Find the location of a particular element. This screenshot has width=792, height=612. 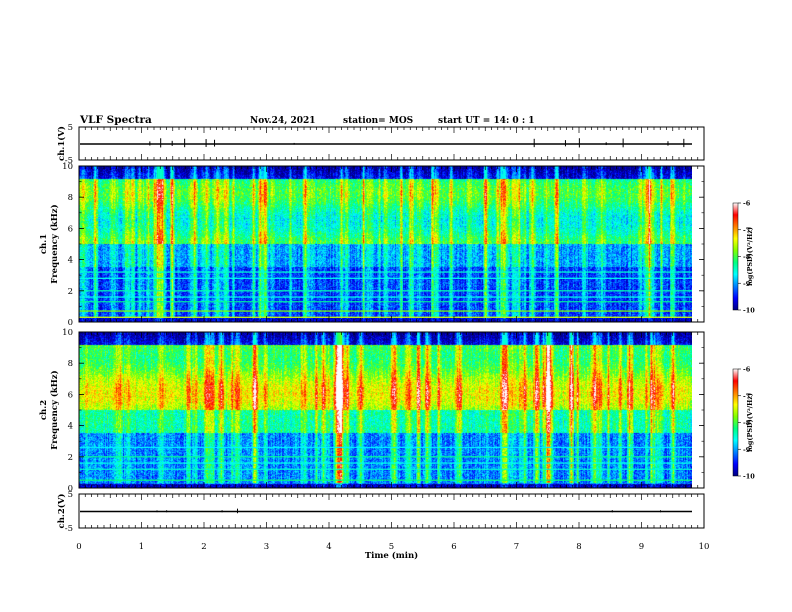

date-label: Nov.24, 2021 is located at coordinates (283, 121).